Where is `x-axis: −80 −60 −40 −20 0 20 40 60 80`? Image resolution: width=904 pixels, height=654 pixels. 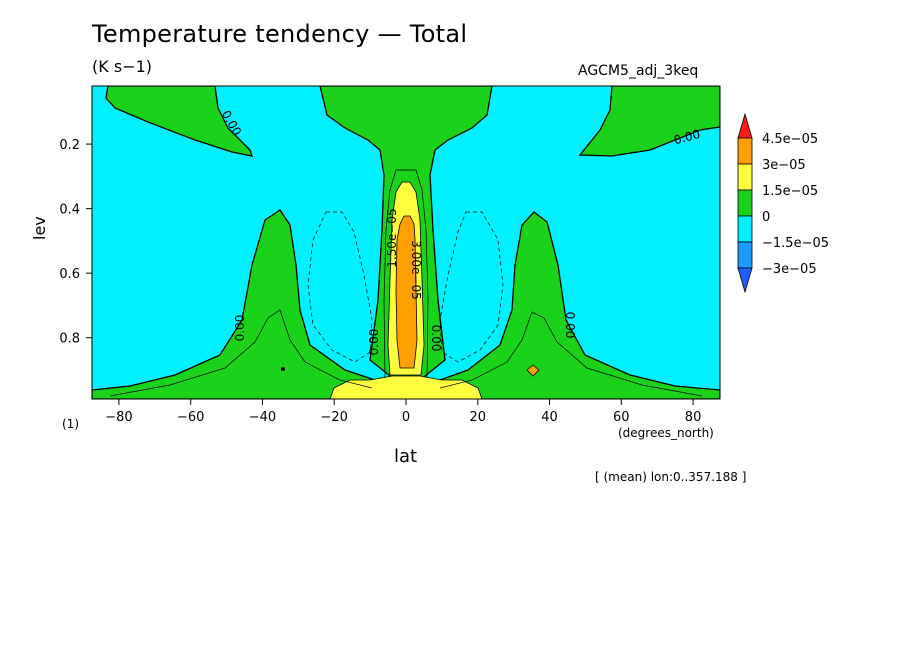 x-axis: −80 −60 −40 −20 0 20 40 60 80 is located at coordinates (403, 412).